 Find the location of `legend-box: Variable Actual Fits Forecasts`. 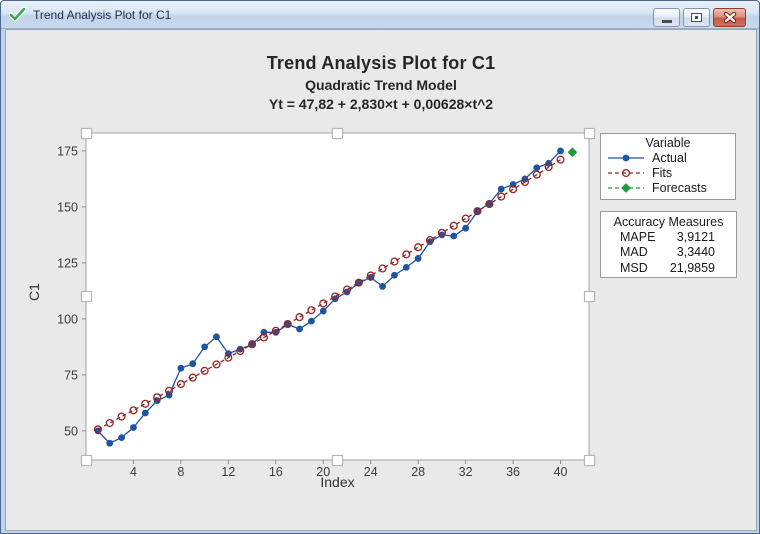

legend-box: Variable Actual Fits Forecasts is located at coordinates (668, 166).